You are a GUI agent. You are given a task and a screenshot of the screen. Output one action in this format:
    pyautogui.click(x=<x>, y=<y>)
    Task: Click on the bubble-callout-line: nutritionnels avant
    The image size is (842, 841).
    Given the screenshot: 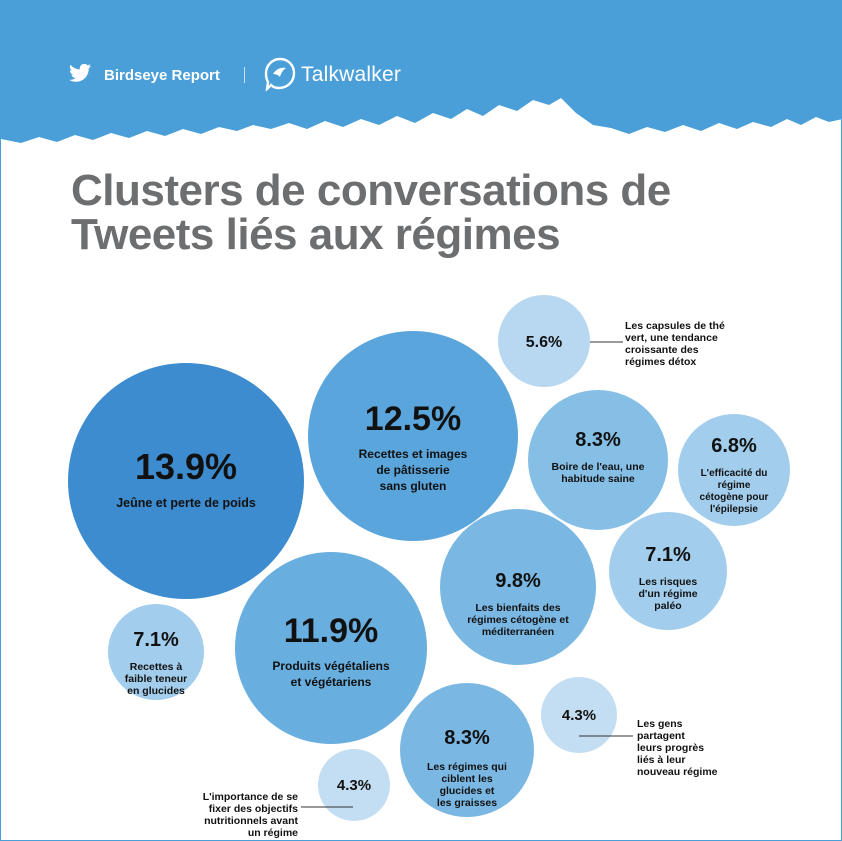 What is the action you would take?
    pyautogui.click(x=251, y=821)
    